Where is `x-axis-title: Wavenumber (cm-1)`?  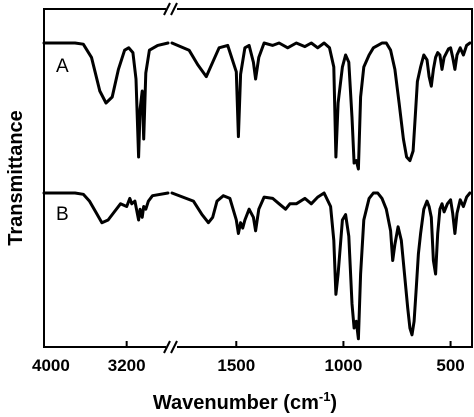
x-axis-title: Wavenumber (cm-1) is located at coordinates (245, 401).